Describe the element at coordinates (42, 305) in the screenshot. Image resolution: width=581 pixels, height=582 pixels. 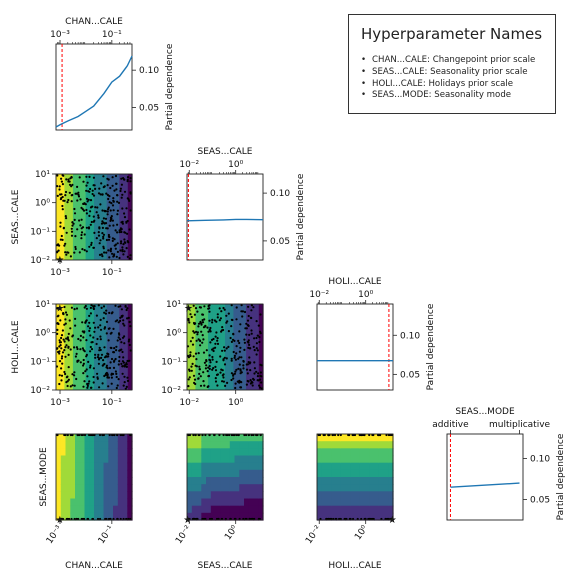
I see `y-tick-label: 10¹` at that location.